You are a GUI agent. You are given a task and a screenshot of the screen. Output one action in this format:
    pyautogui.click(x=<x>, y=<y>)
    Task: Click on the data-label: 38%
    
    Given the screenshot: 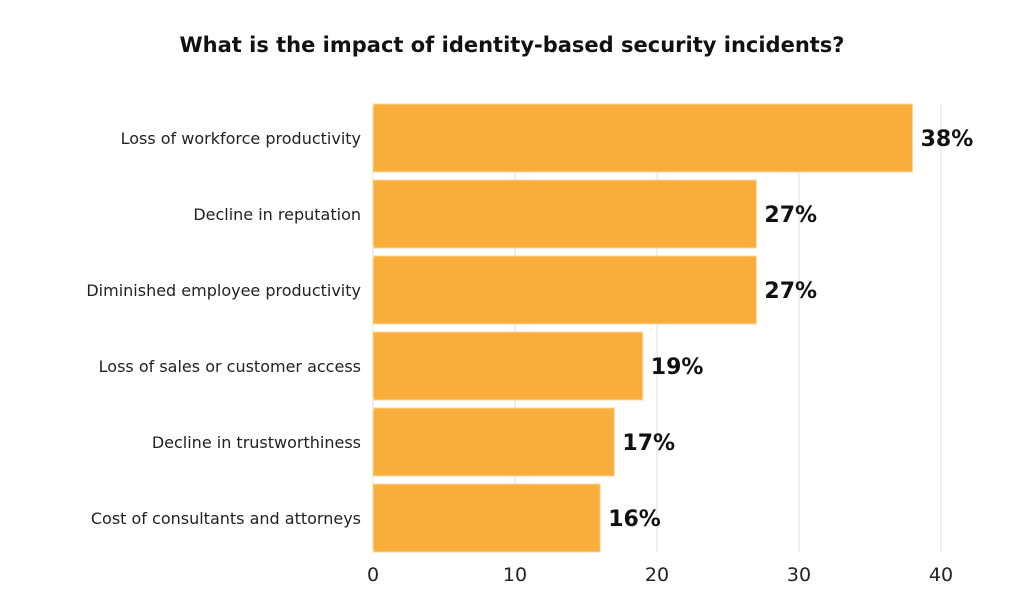 What is the action you would take?
    pyautogui.click(x=947, y=139)
    